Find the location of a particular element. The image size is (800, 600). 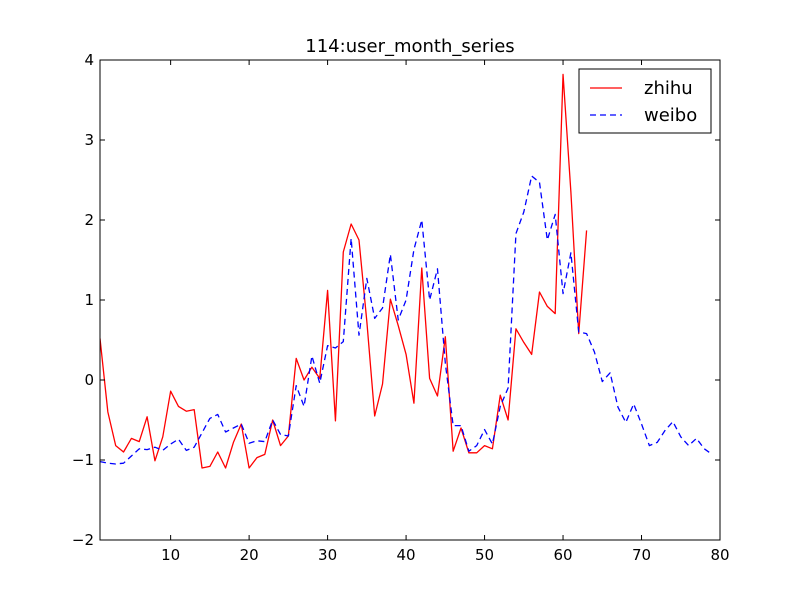

y-tick-label: 4 is located at coordinates (89, 60).